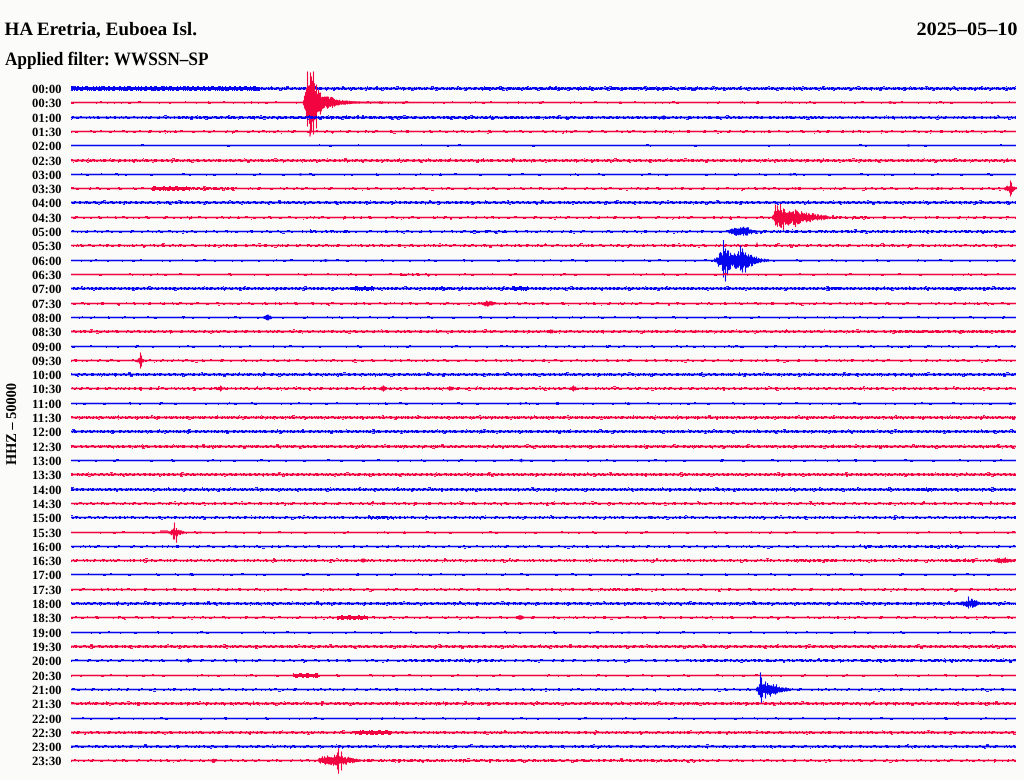 The width and height of the screenshot is (1024, 780). I want to click on svg-text: 06:00, so click(47, 261).